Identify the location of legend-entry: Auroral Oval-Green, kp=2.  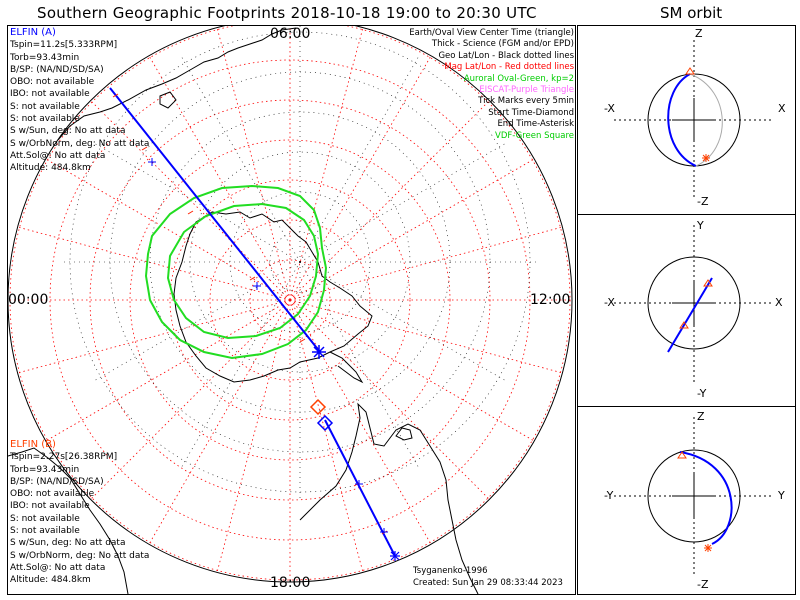
(518, 78).